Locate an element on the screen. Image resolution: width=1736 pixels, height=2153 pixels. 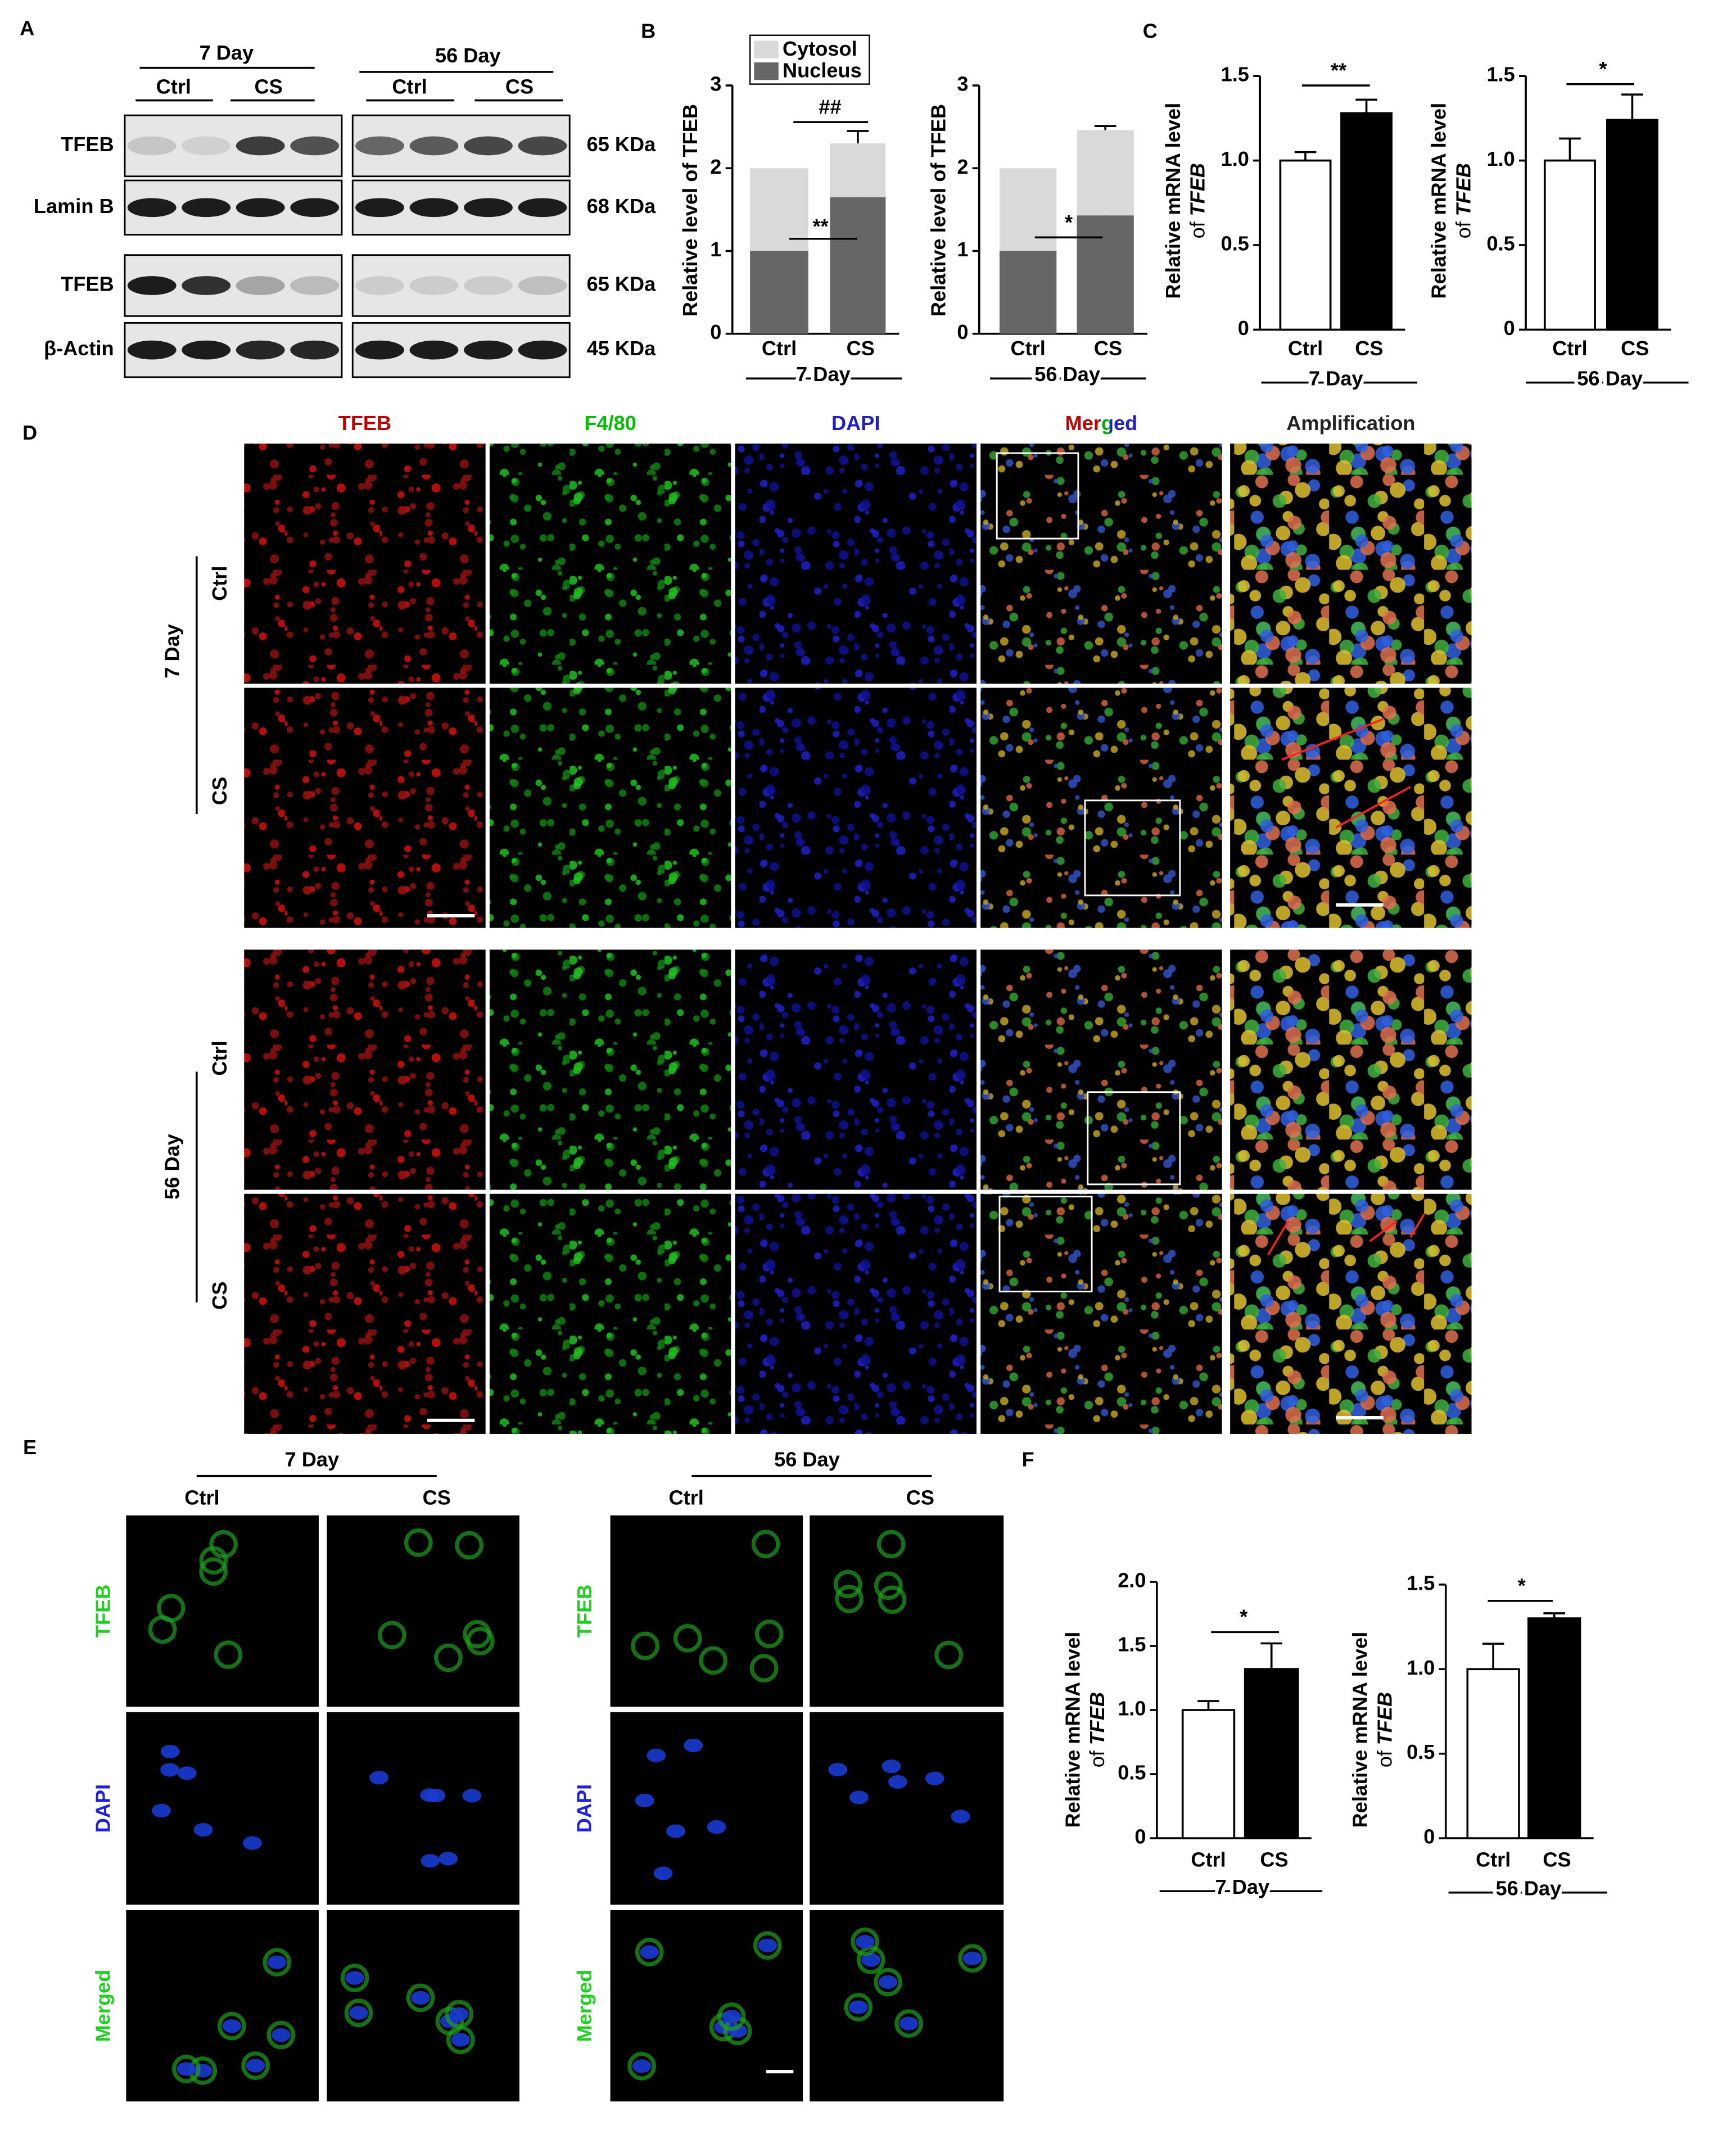
label: 2 is located at coordinates (963, 166).